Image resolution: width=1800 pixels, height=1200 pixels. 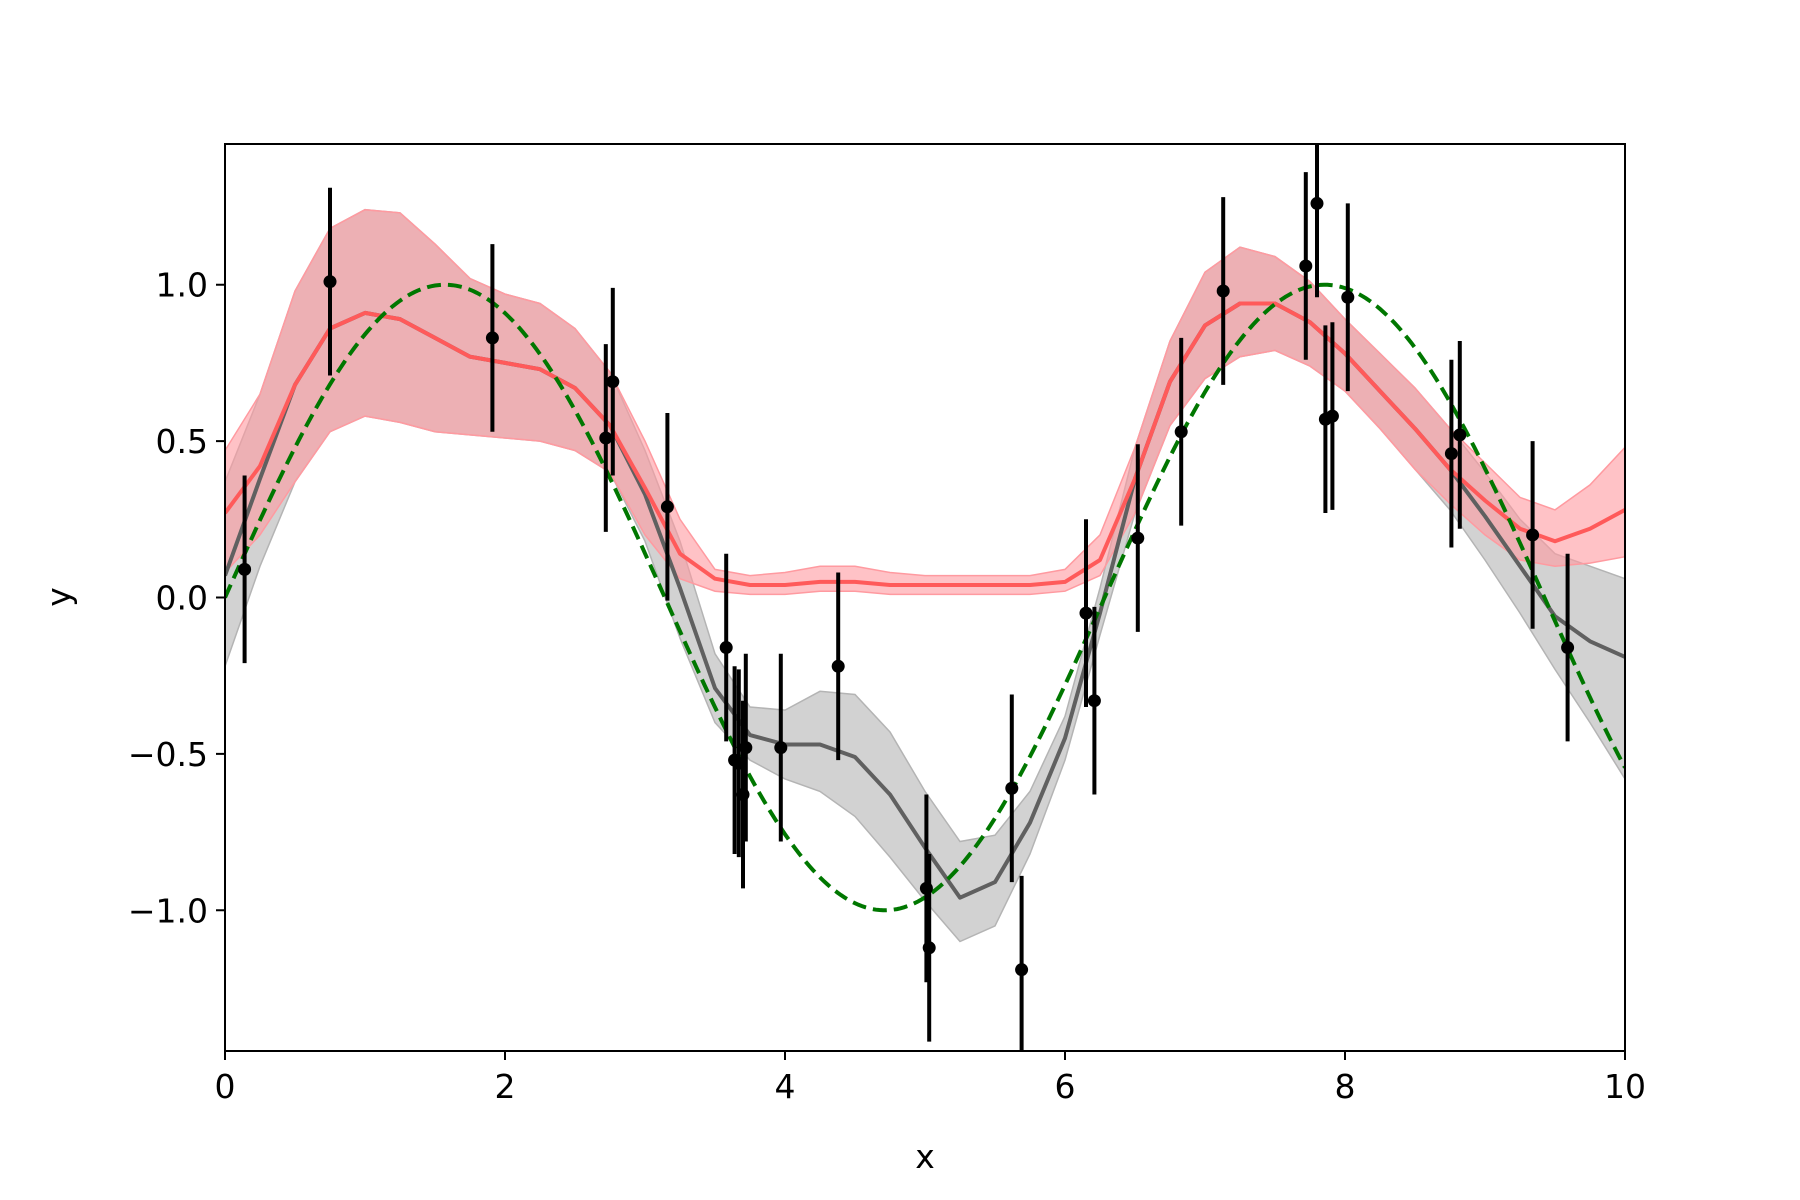 What do you see at coordinates (925, 1156) in the screenshot?
I see `x-axis-label: x` at bounding box center [925, 1156].